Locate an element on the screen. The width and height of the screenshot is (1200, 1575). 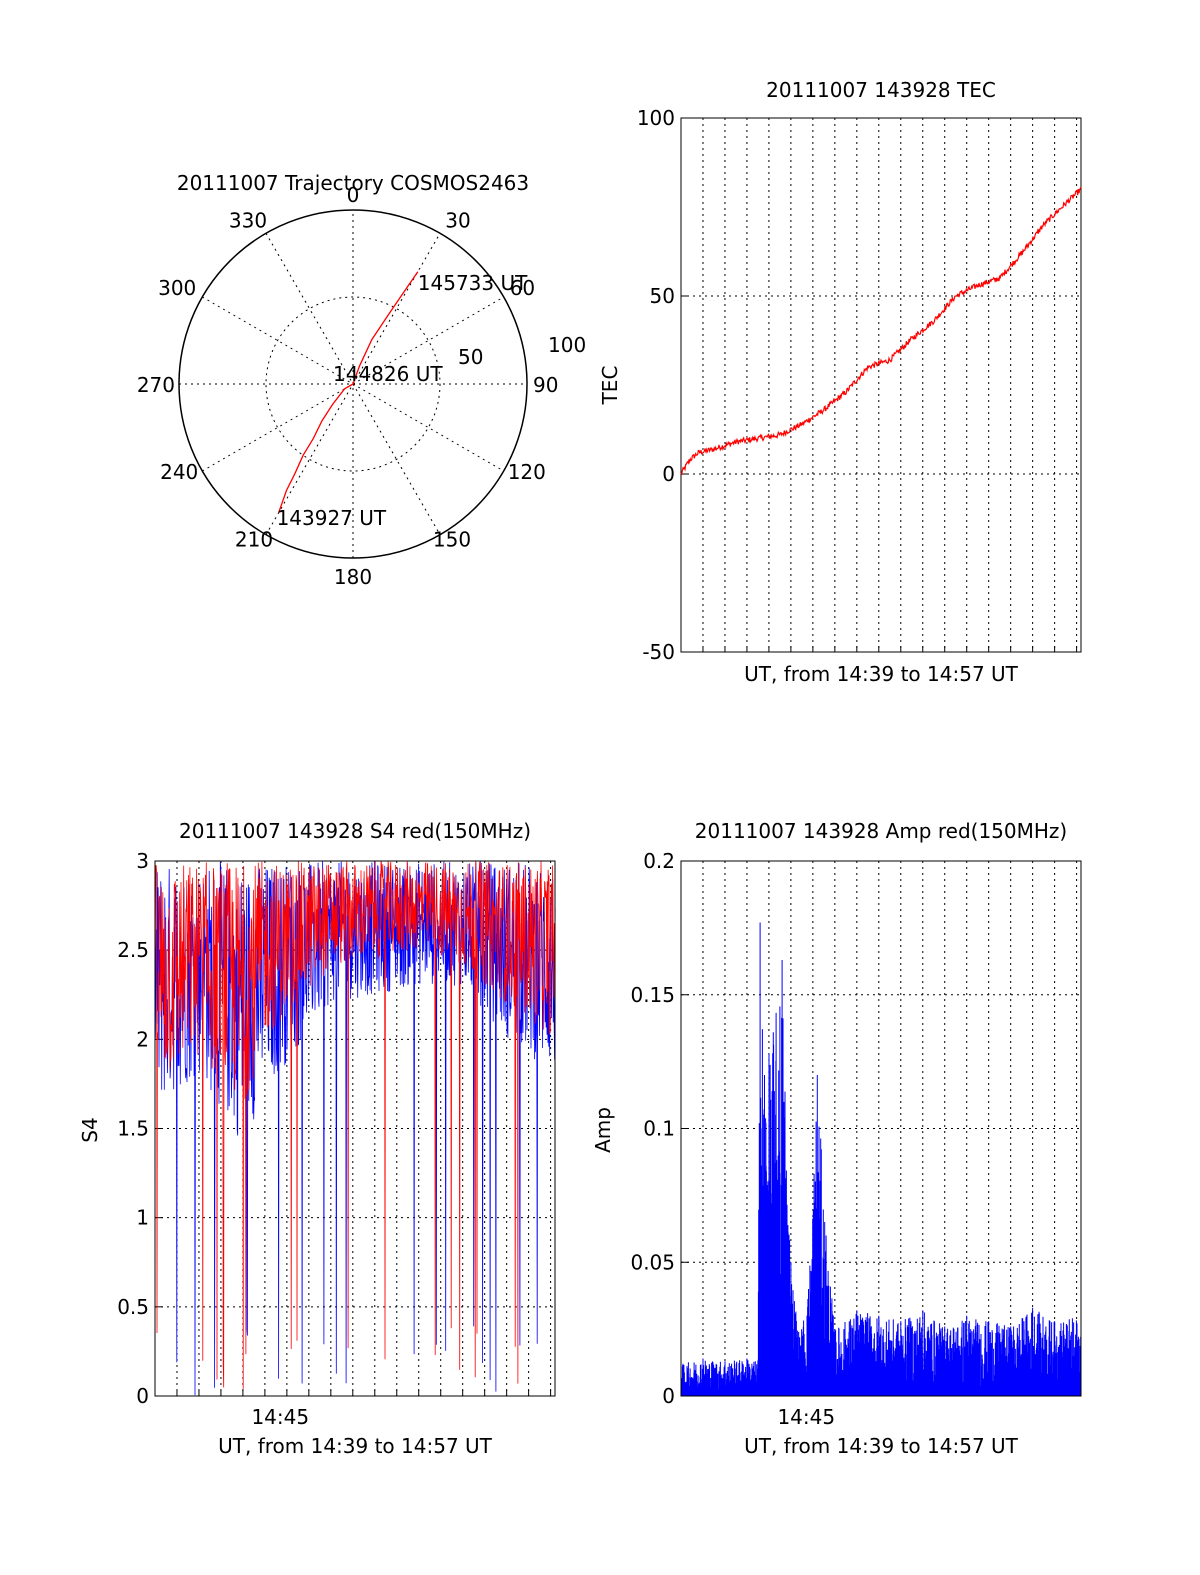
polar-angle-label: 120 is located at coordinates (527, 472).